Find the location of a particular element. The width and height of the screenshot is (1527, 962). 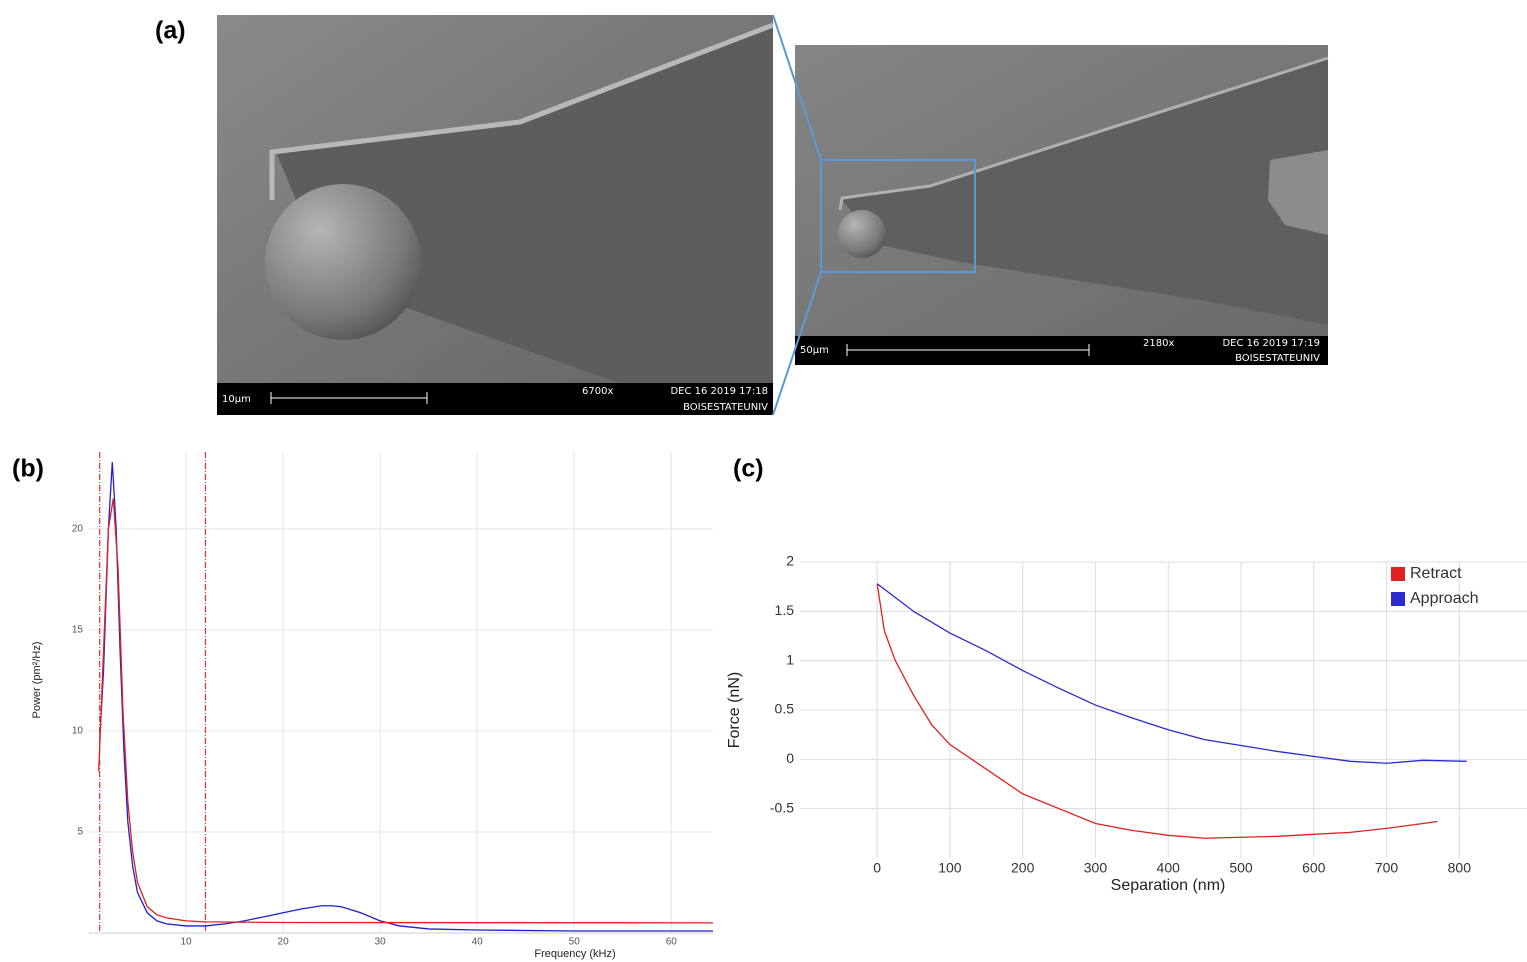

x-axis-label: Separation (nm) is located at coordinates (1168, 885).